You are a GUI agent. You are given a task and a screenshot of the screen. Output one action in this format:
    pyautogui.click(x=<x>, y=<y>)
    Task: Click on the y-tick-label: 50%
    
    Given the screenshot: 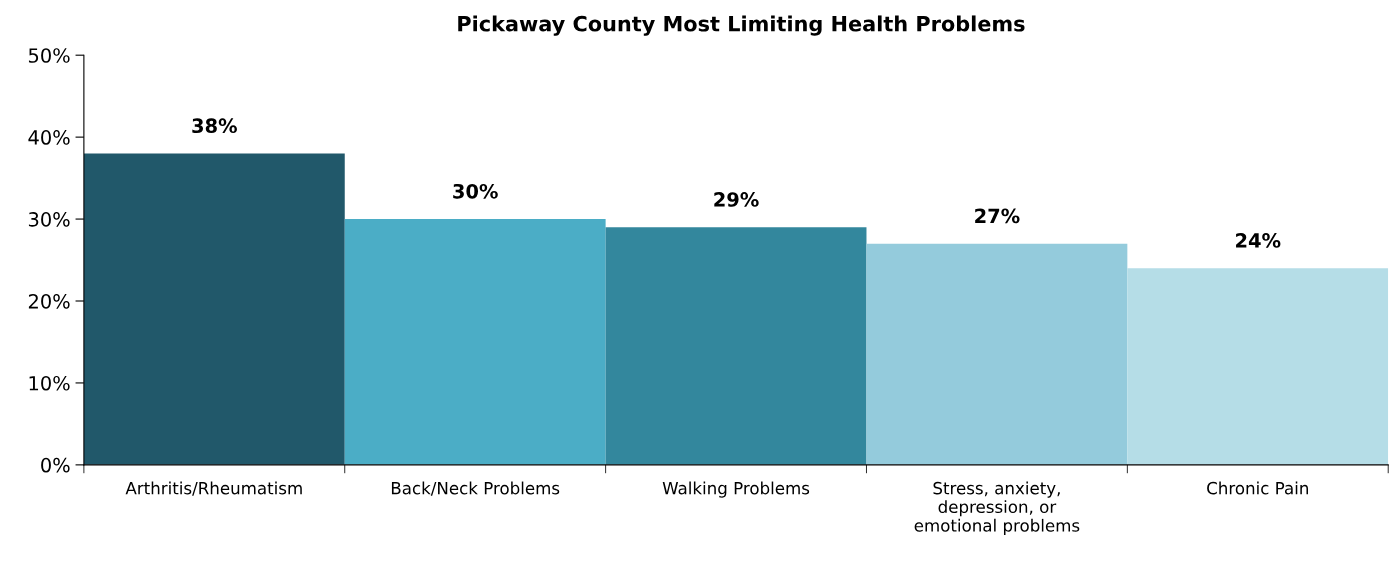 What is the action you would take?
    pyautogui.click(x=49, y=55)
    